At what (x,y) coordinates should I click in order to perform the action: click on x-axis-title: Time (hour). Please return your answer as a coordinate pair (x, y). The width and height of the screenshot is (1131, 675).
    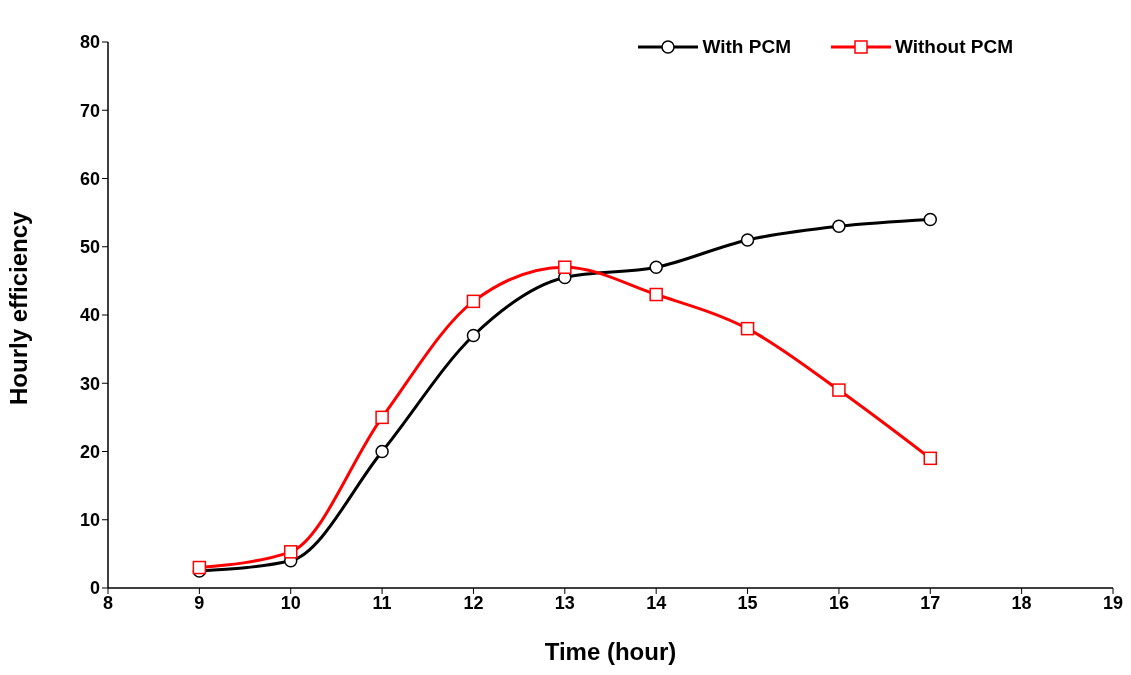
    Looking at the image, I should click on (610, 651).